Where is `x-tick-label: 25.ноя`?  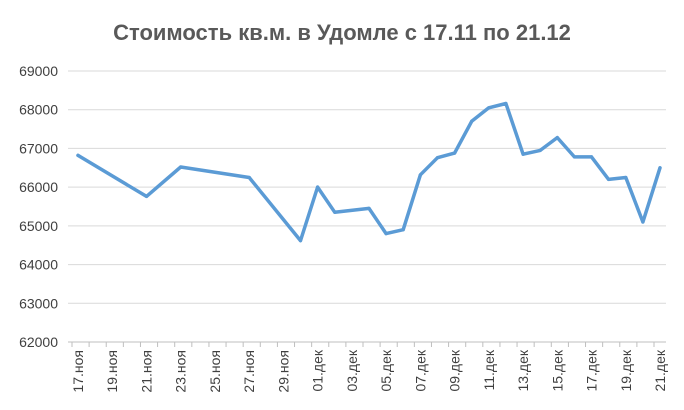
x-tick-label: 25.ноя is located at coordinates (215, 371).